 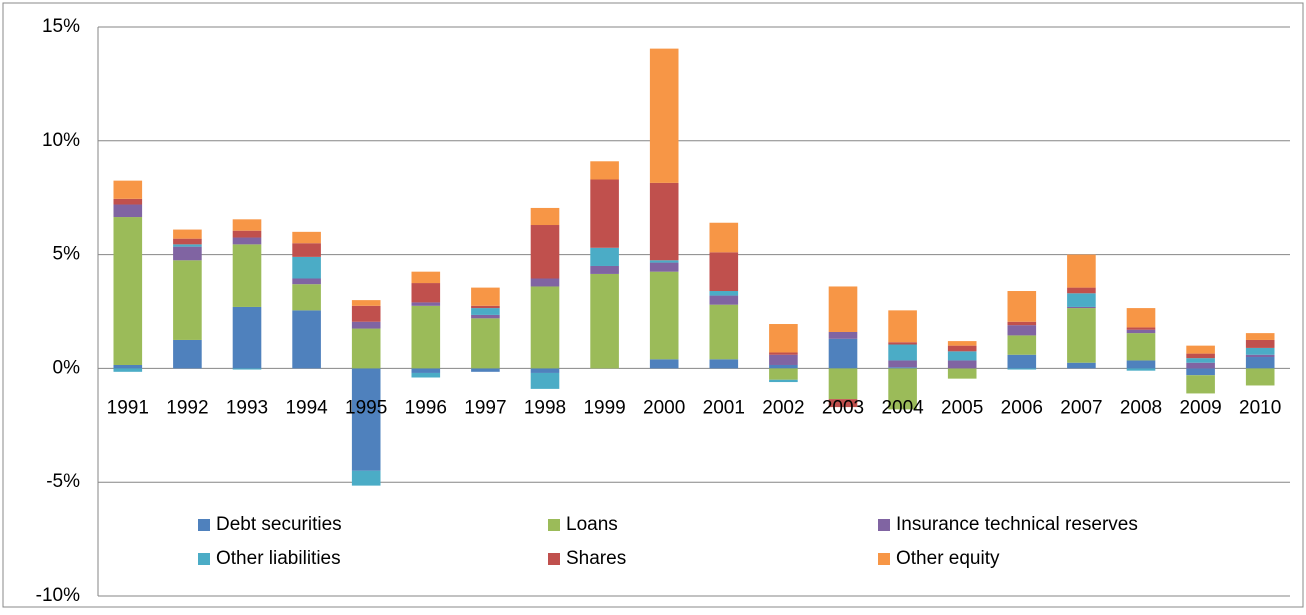 I want to click on y-tick-label: -10%, so click(x=58, y=595).